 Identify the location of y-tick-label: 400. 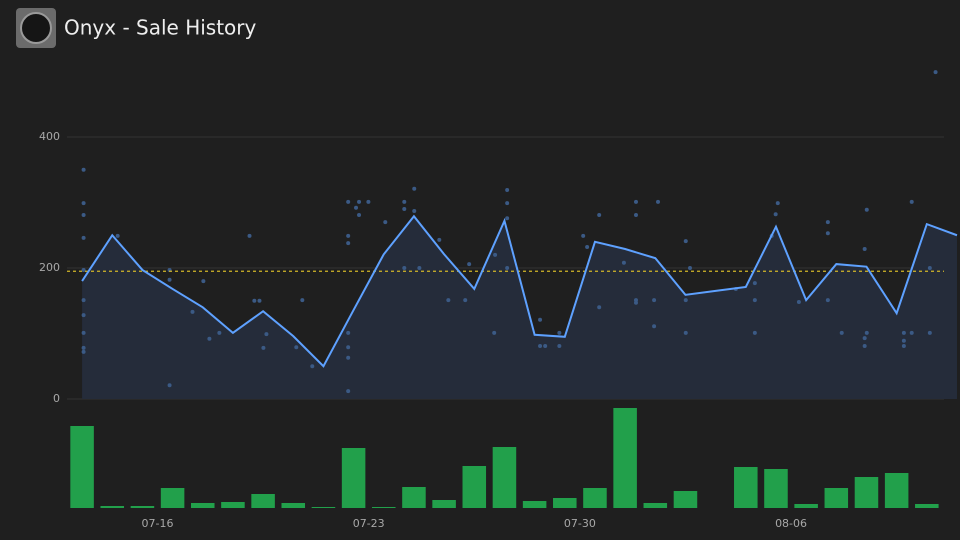
(49, 136).